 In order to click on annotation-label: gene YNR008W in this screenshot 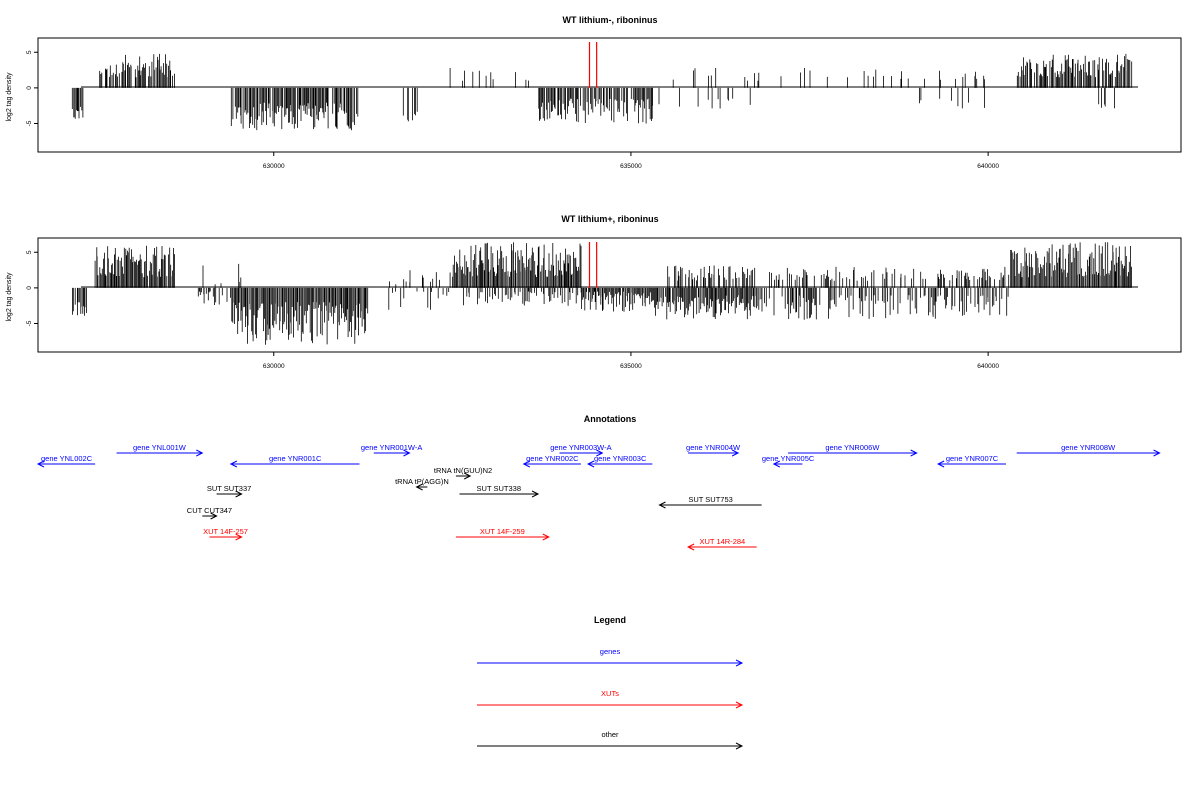, I will do `click(1088, 447)`.